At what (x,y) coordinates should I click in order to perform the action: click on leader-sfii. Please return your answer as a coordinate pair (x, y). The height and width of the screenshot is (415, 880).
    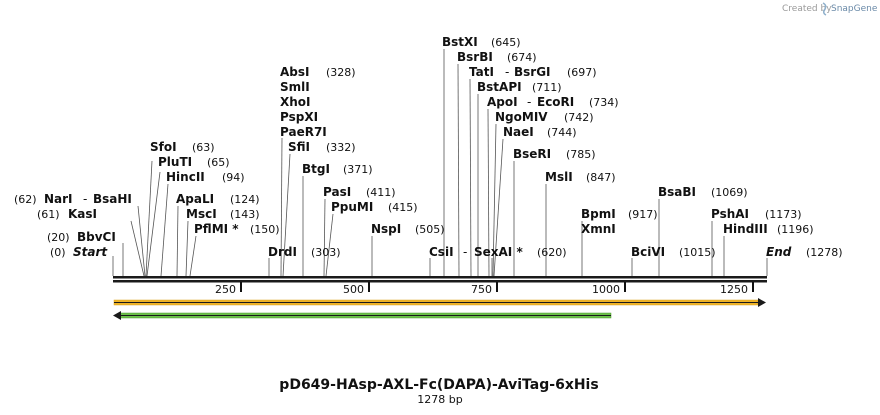
    Looking at the image, I should click on (286, 215).